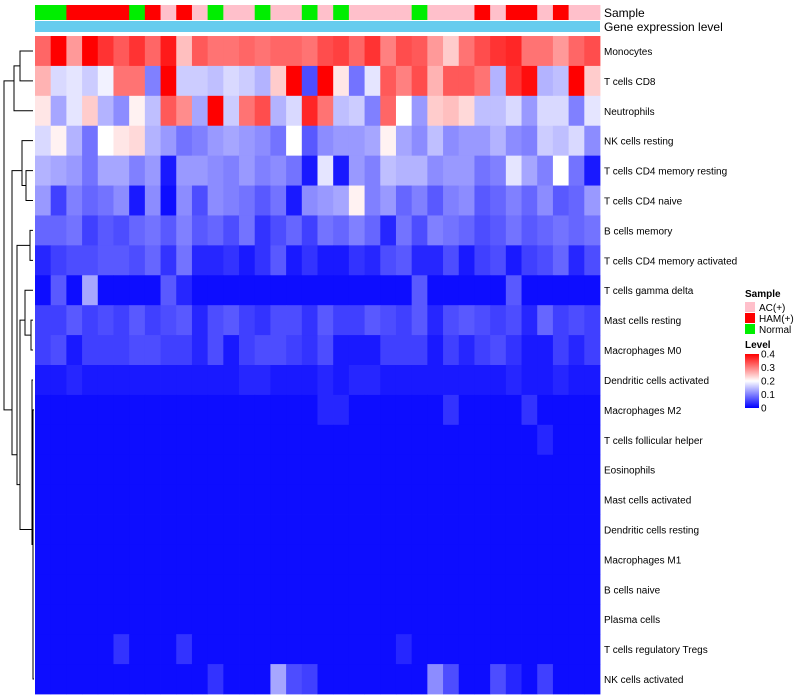  I want to click on legend-level-tick: 0, so click(764, 409).